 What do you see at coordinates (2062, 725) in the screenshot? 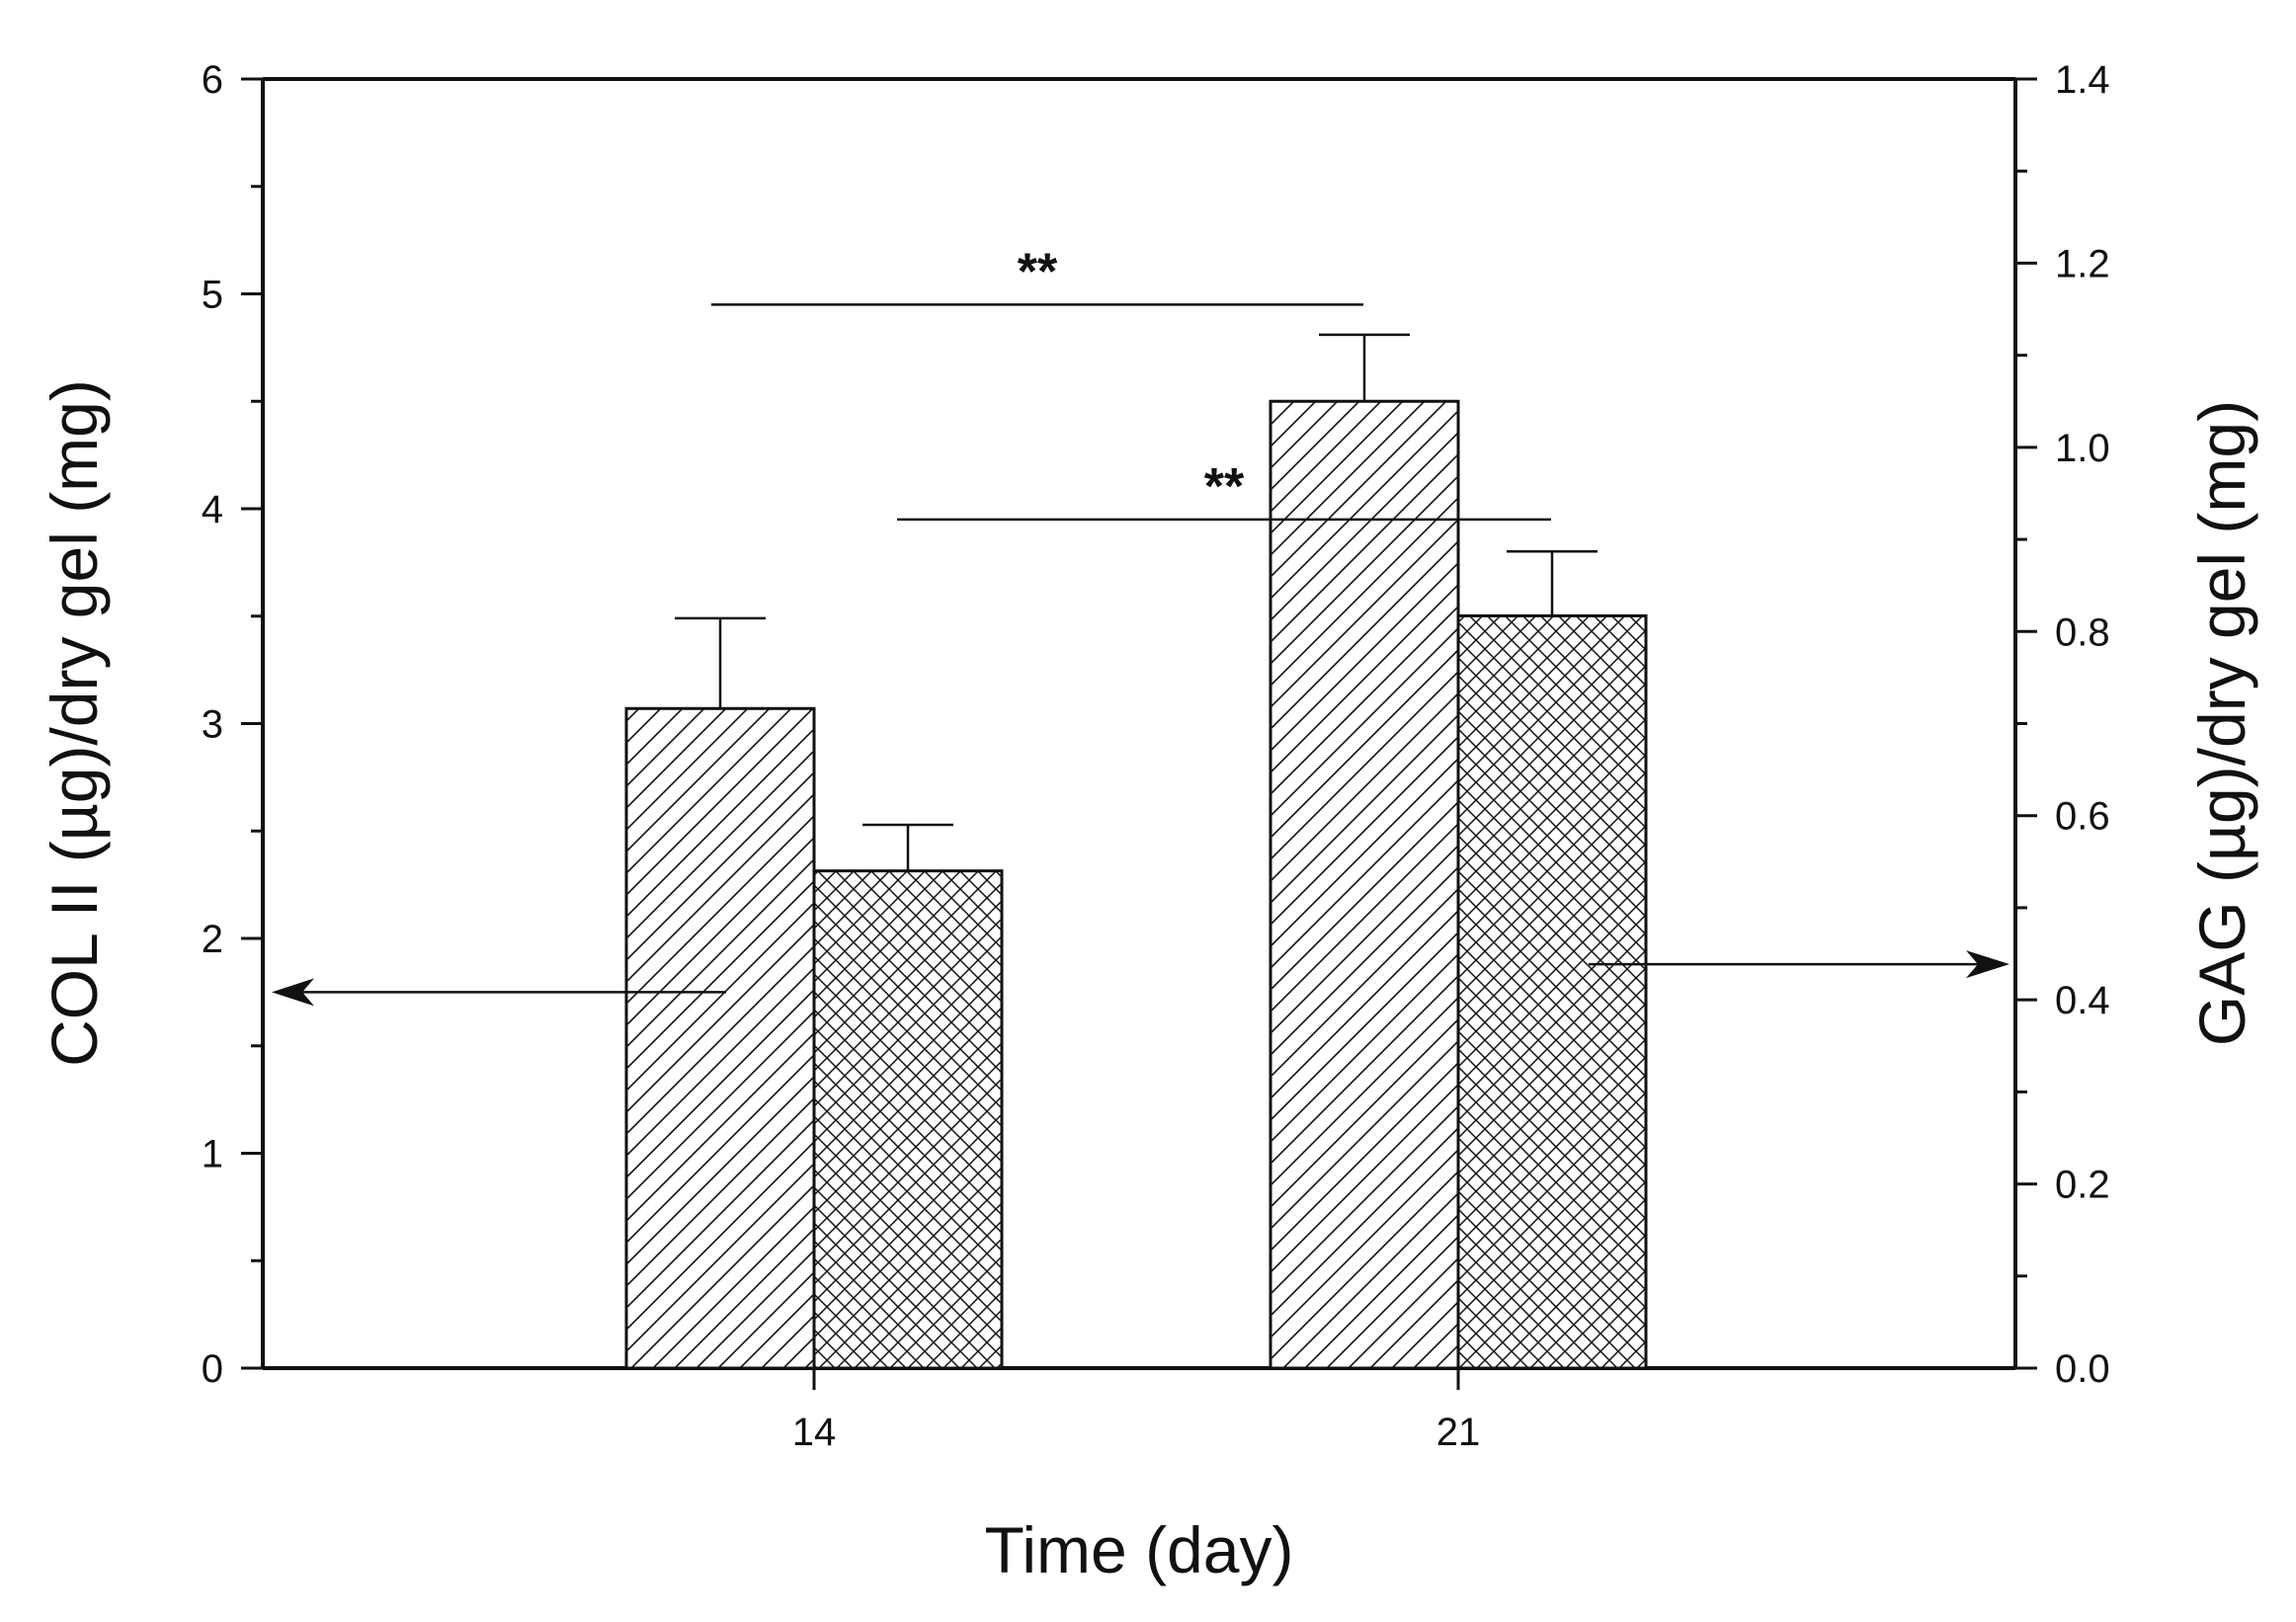
I see `right-axis-ticks: 0.0 0.2 0.4 0.6 0.8 1.0 1.2 1.4` at bounding box center [2062, 725].